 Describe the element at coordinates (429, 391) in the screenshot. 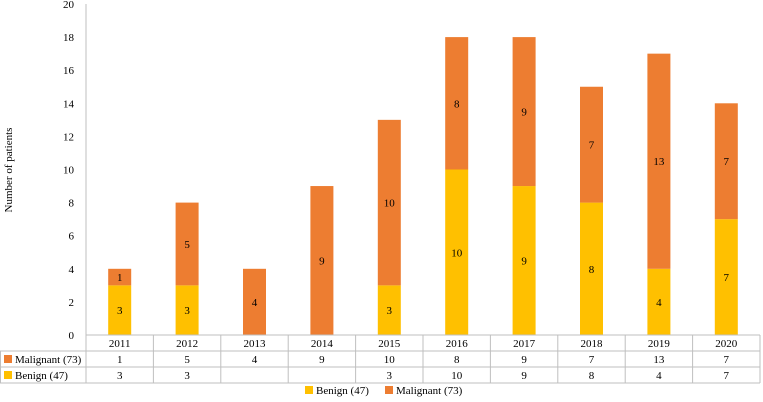

I see `legend-label: Malignant (73)` at that location.